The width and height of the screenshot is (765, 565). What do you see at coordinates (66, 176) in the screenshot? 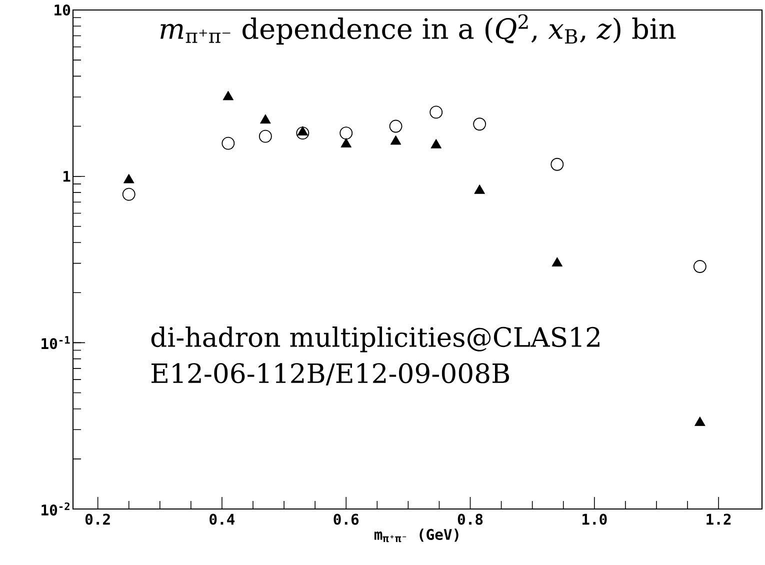
I see `y-tick-label: 1` at bounding box center [66, 176].